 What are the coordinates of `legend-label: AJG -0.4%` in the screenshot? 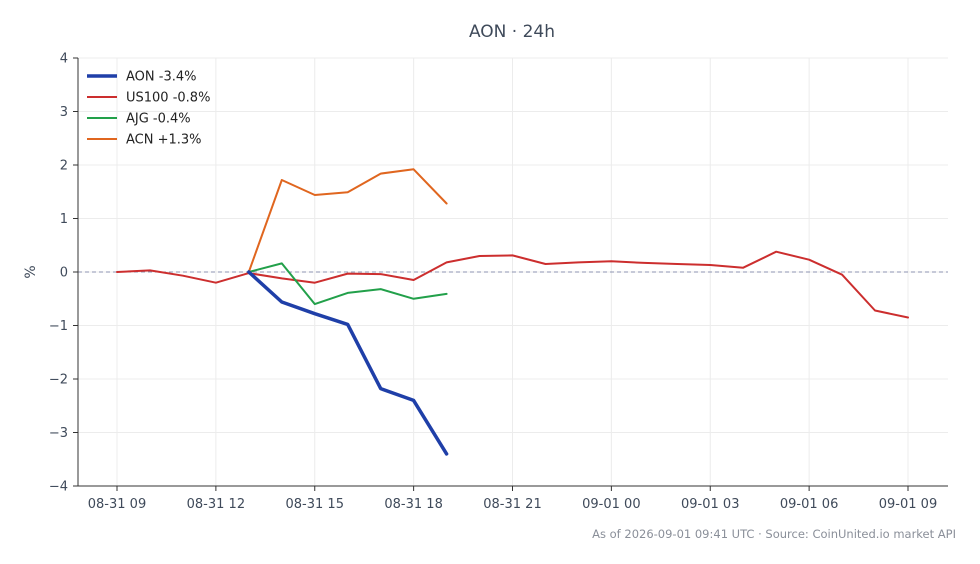 It's located at (158, 119).